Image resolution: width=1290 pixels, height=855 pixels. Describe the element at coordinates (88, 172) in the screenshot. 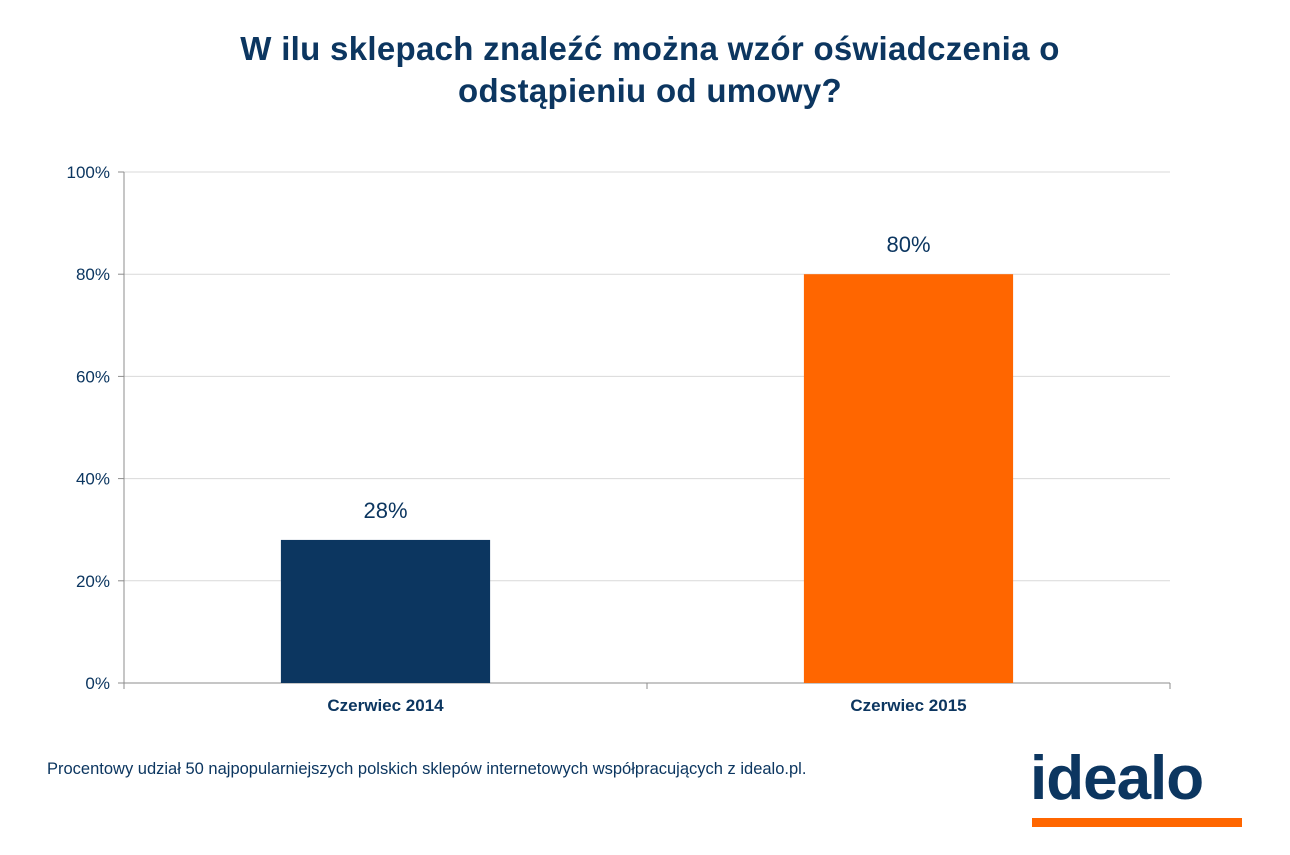

I see `y-tick-label: 100%` at that location.